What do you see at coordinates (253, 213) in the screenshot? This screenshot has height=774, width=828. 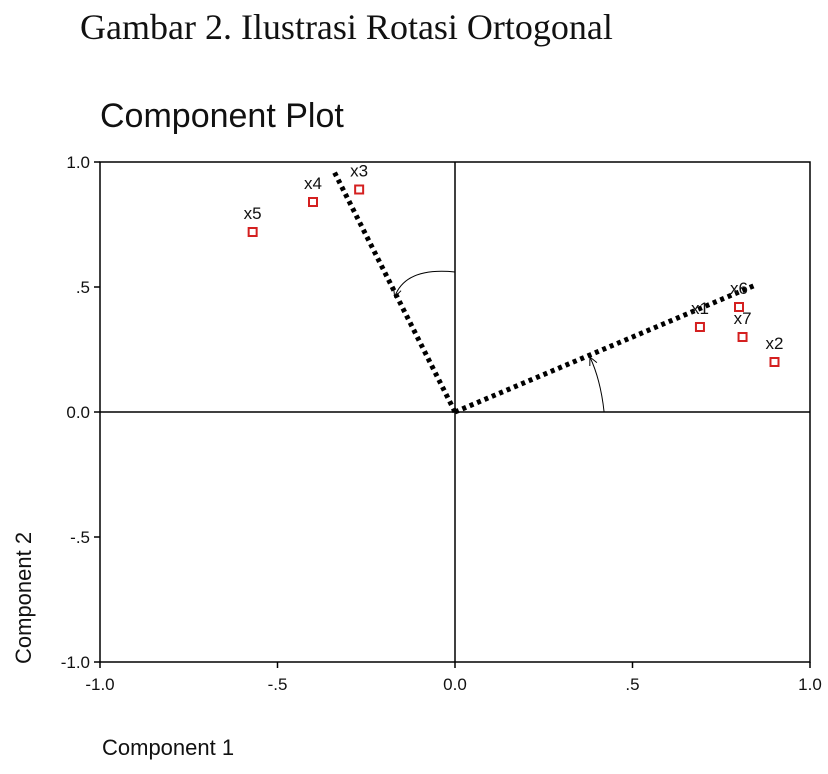 I see `point-label-x5: x5` at bounding box center [253, 213].